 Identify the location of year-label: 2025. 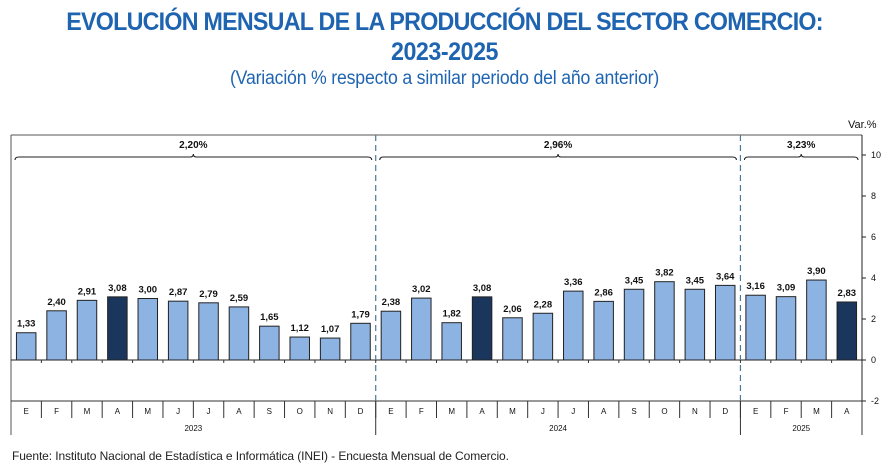
(801, 428).